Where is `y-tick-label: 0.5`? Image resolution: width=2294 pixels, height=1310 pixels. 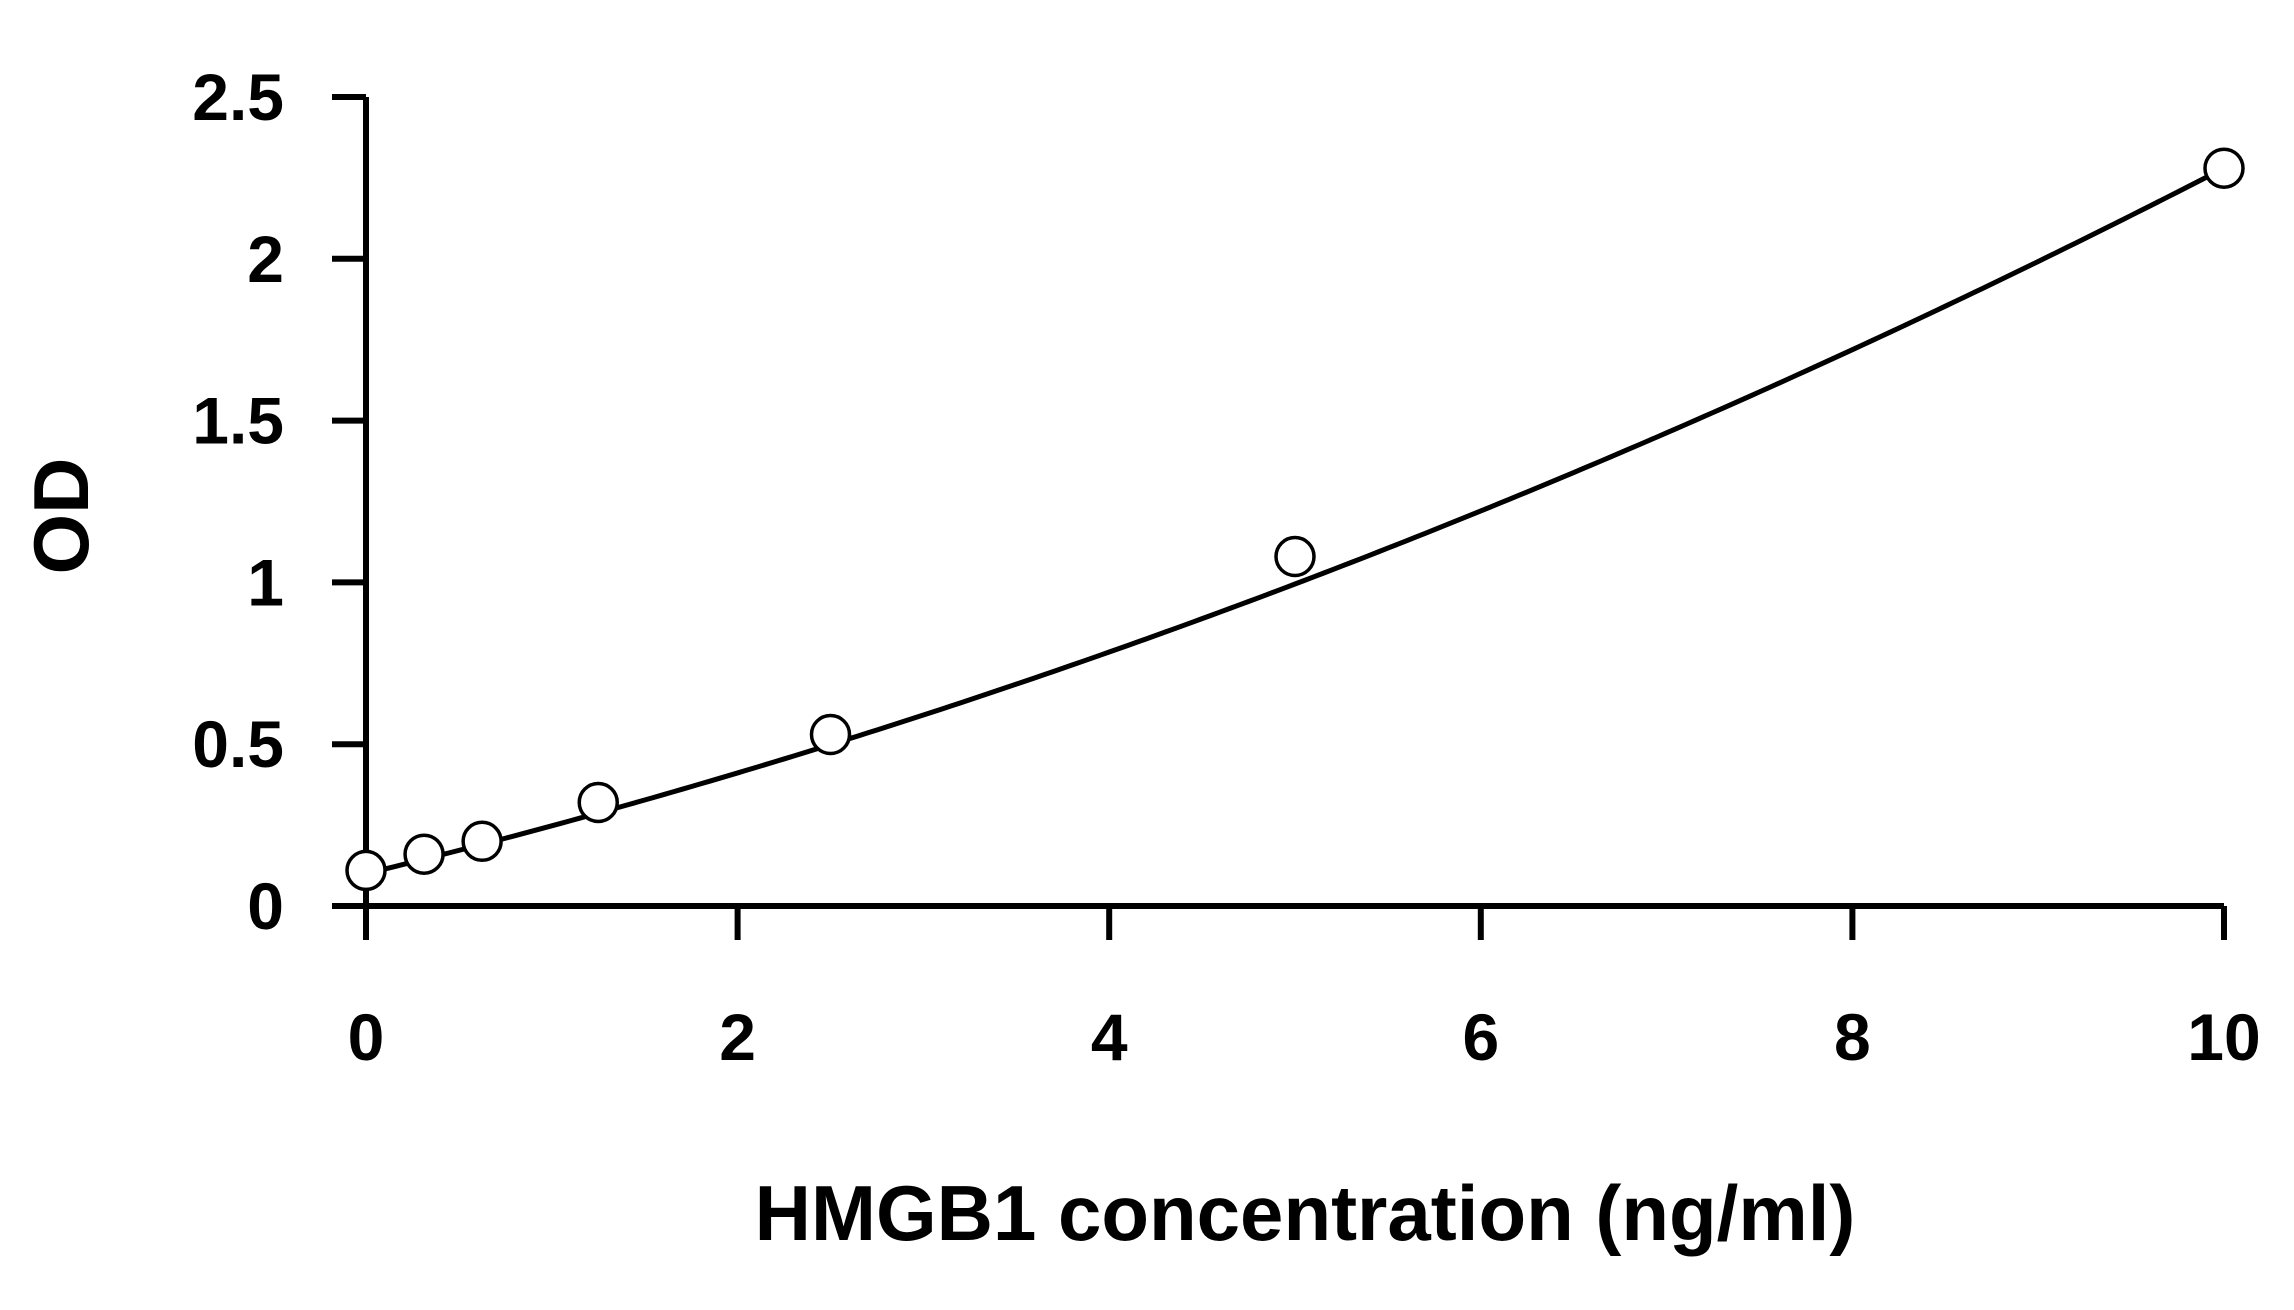 y-tick-label: 0.5 is located at coordinates (238, 744).